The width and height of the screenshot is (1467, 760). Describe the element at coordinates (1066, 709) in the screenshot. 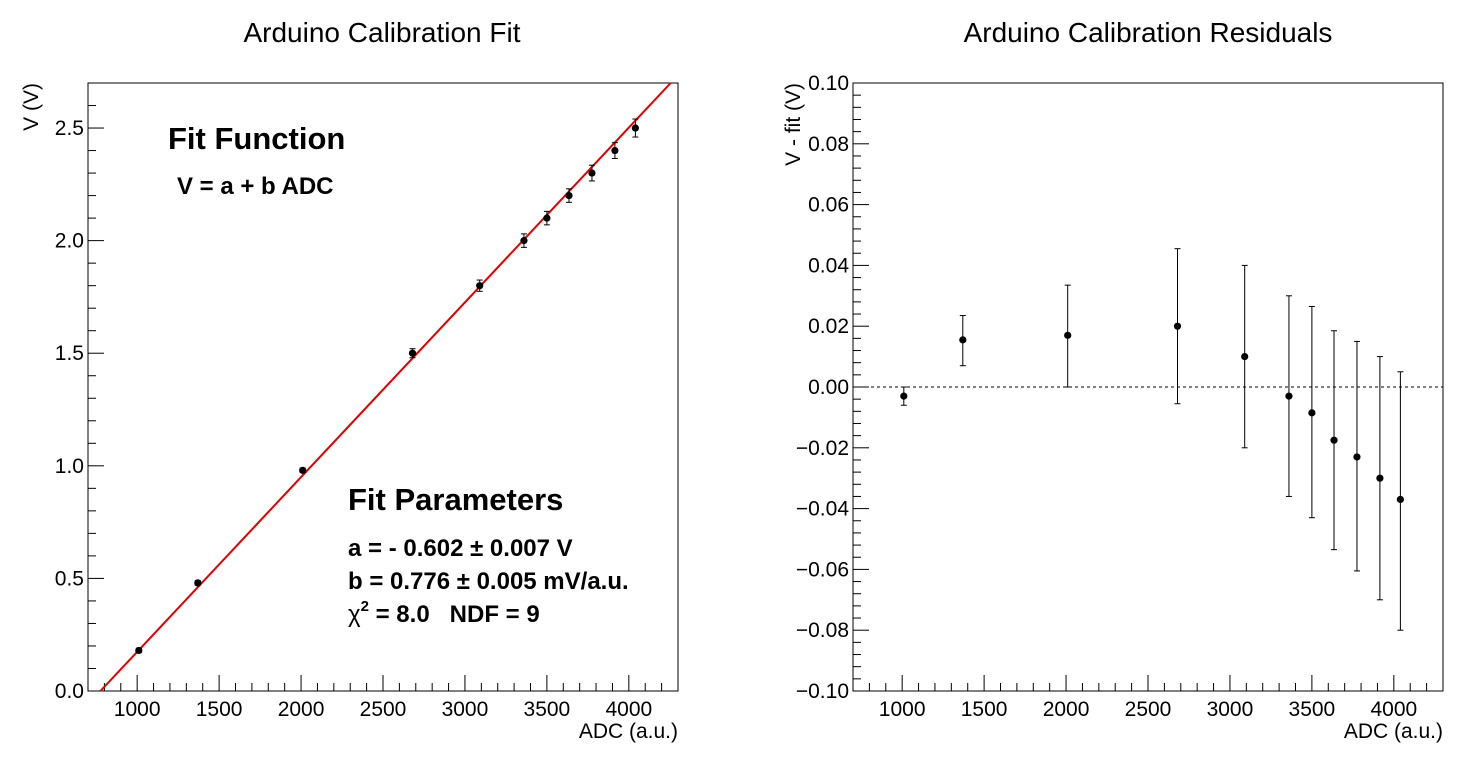

I see `residual-x-tick-label: 2000` at that location.